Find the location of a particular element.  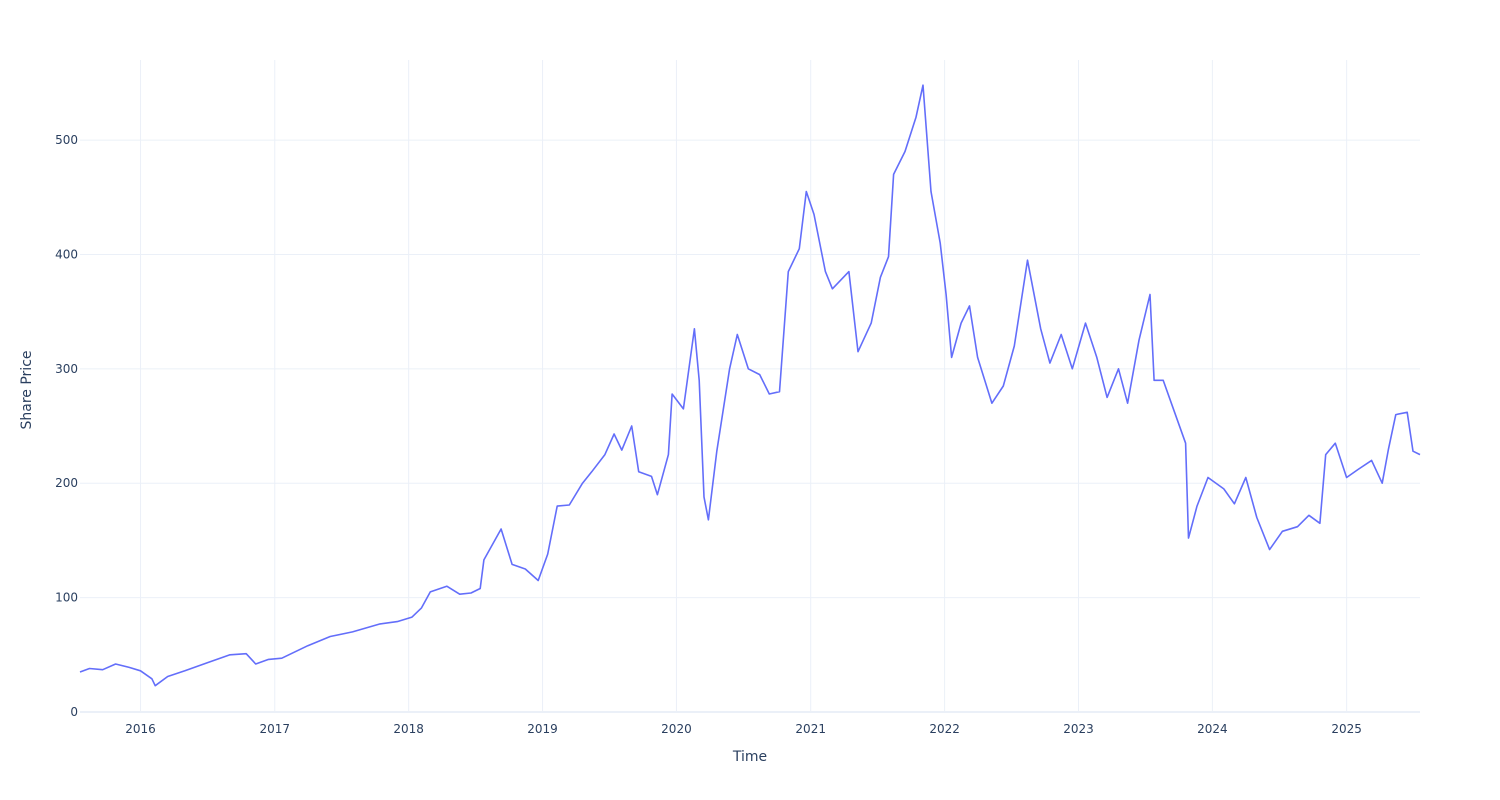

x-tick-label: 2020 is located at coordinates (676, 729).